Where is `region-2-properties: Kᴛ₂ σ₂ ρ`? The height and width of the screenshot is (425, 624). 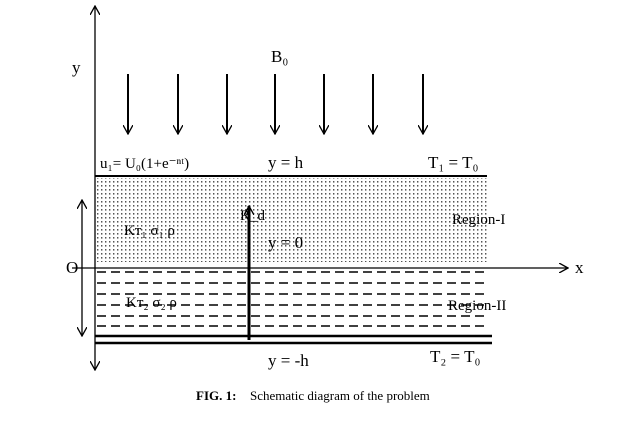
region-2-properties: Kᴛ₂ σ₂ ρ is located at coordinates (151, 303).